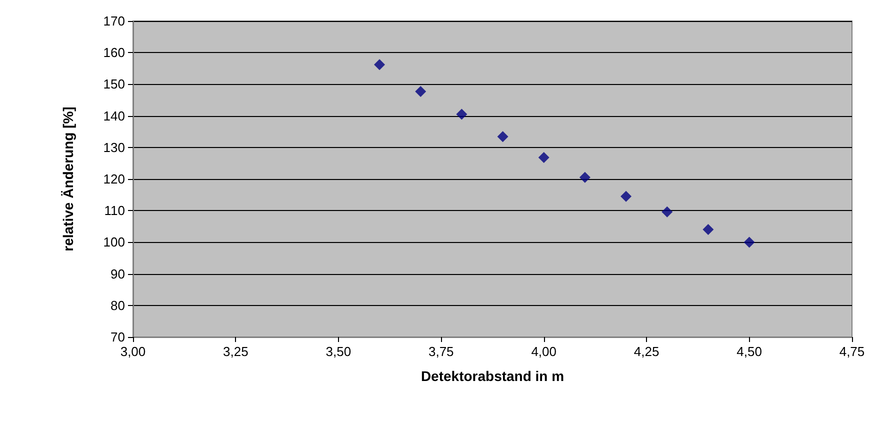 This screenshot has width=876, height=421. Describe the element at coordinates (117, 305) in the screenshot. I see `y-tick-label: 80` at that location.